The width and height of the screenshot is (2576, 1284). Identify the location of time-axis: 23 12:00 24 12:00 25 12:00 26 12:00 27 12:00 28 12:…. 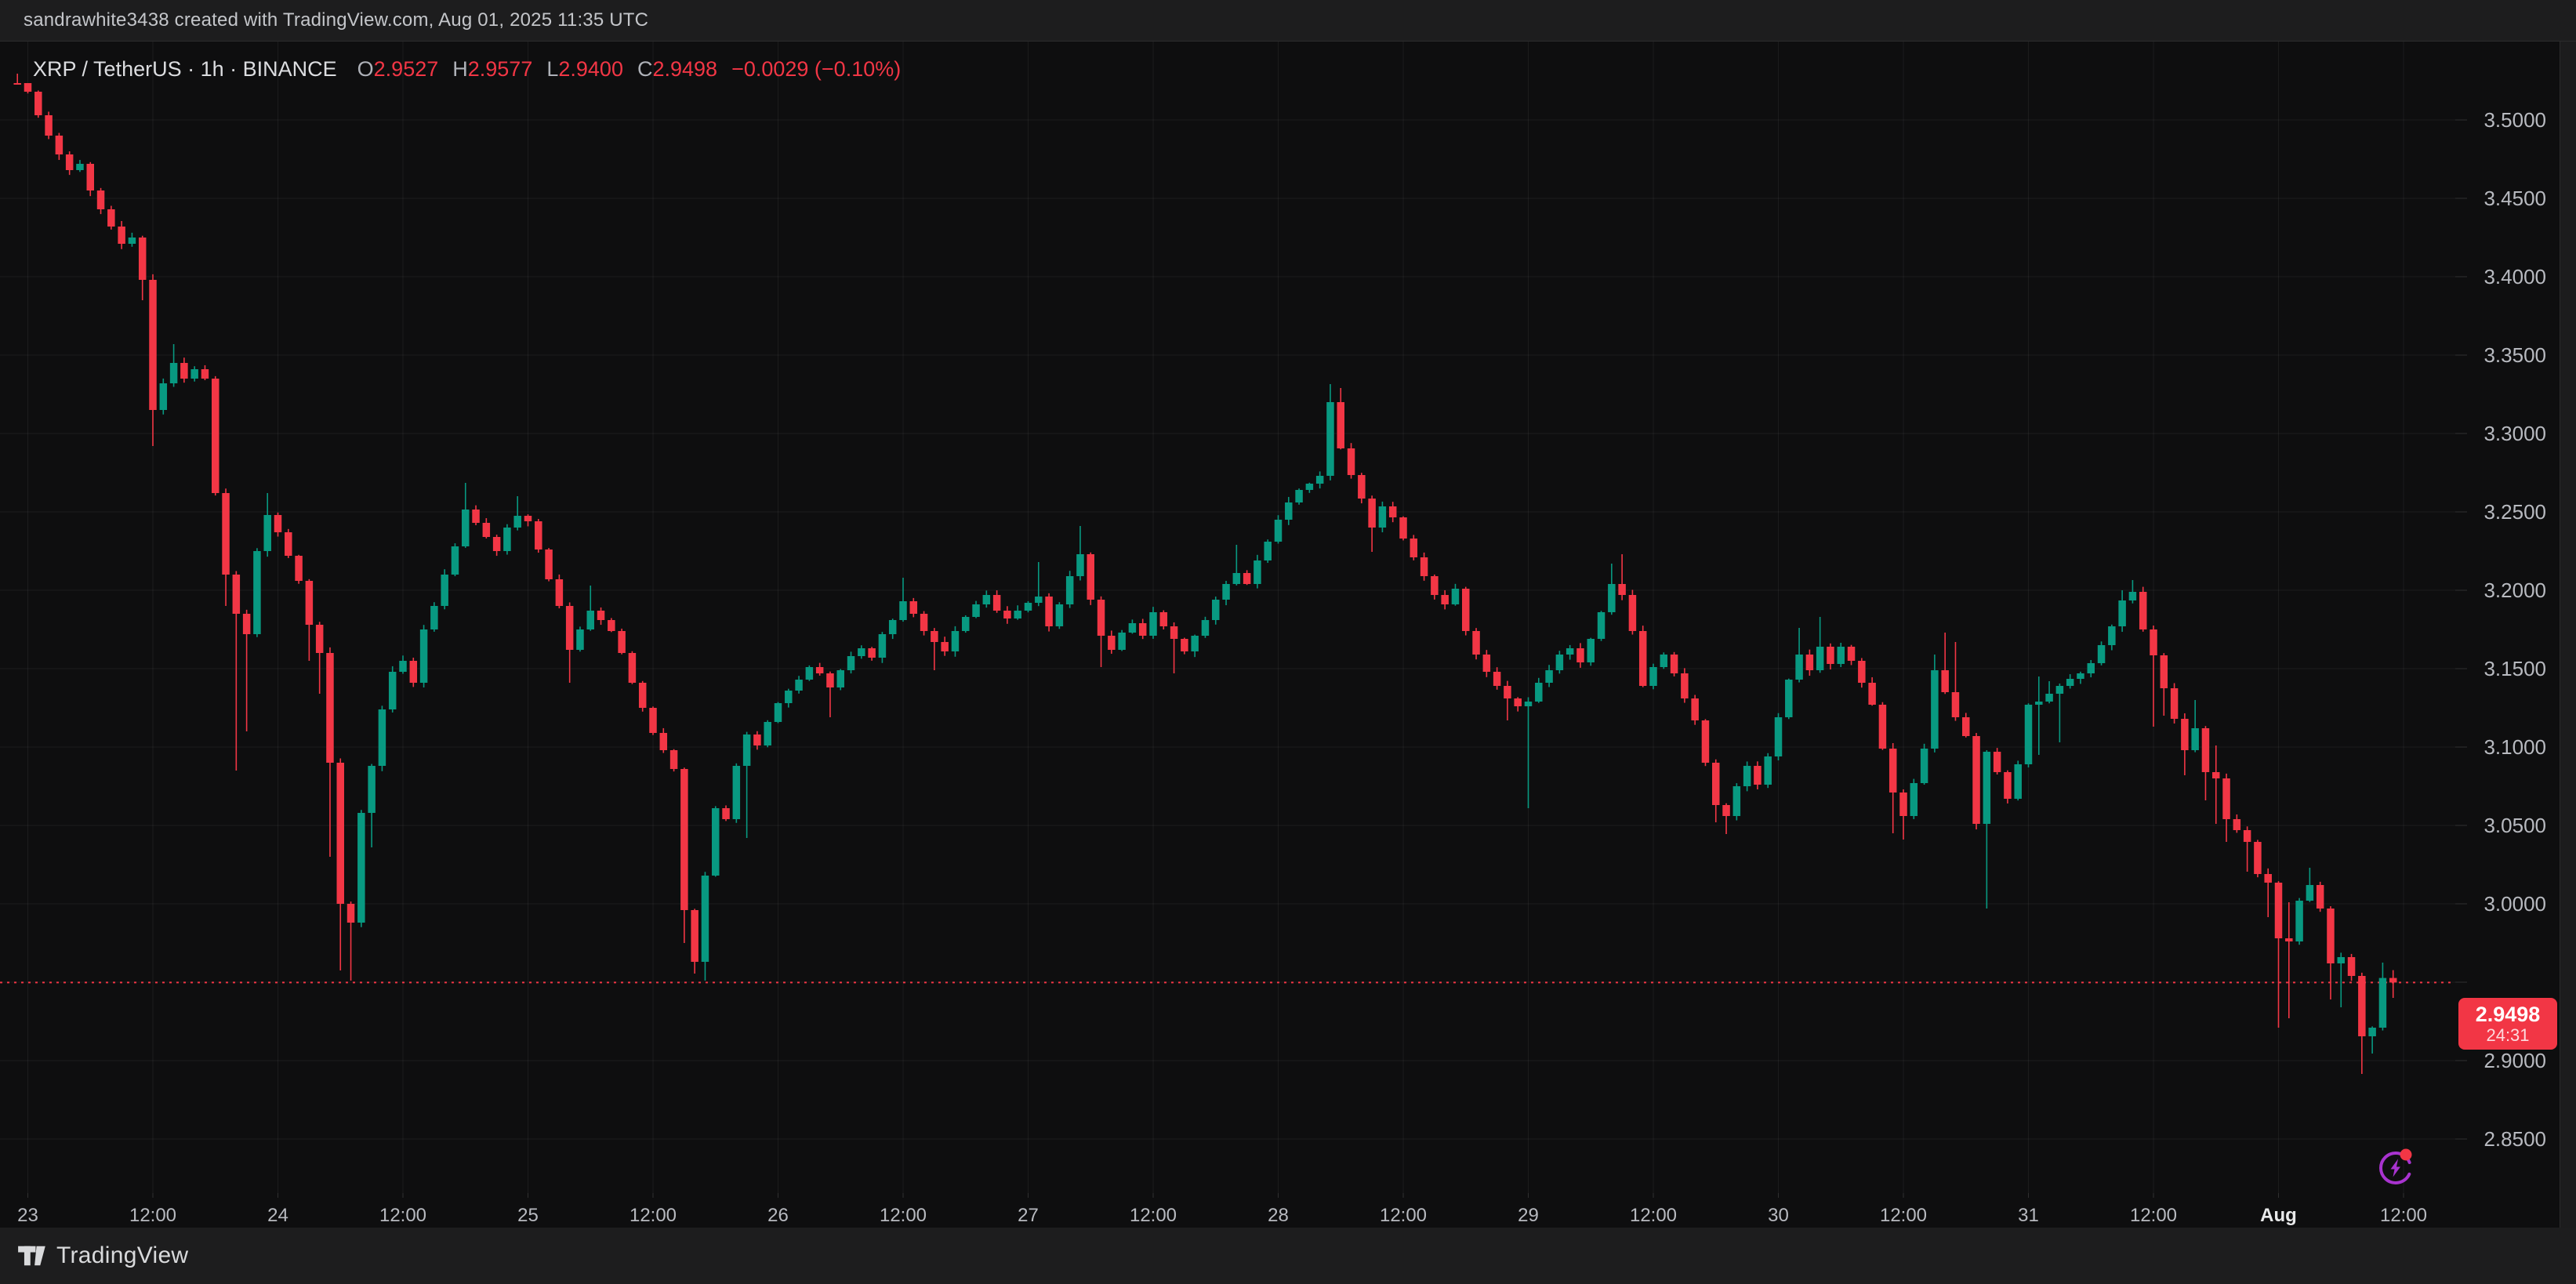
(1222, 1215).